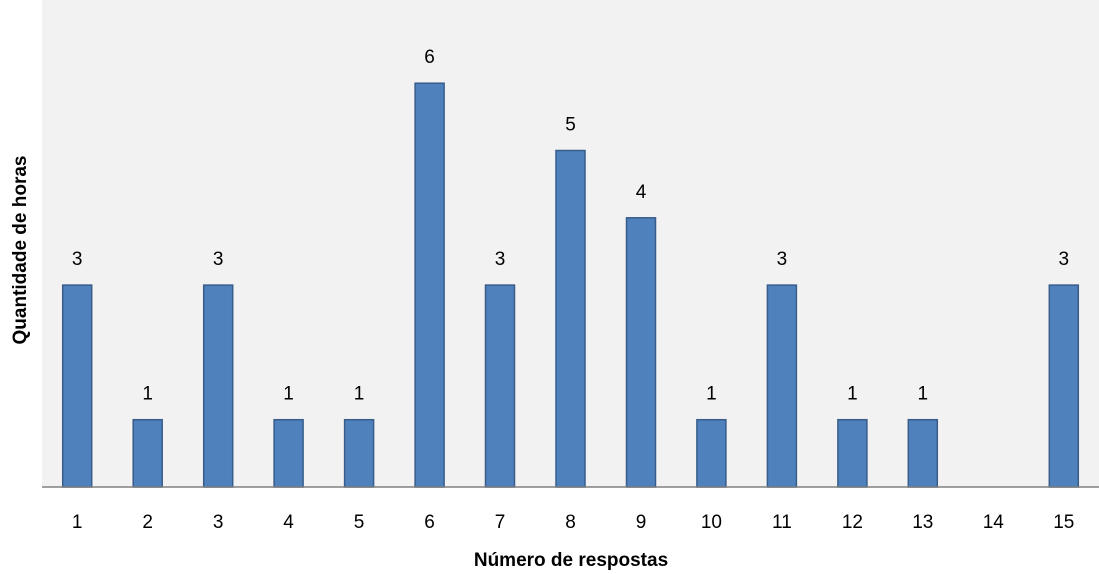 This screenshot has width=1099, height=574. I want to click on data-label-1: 3, so click(77, 259).